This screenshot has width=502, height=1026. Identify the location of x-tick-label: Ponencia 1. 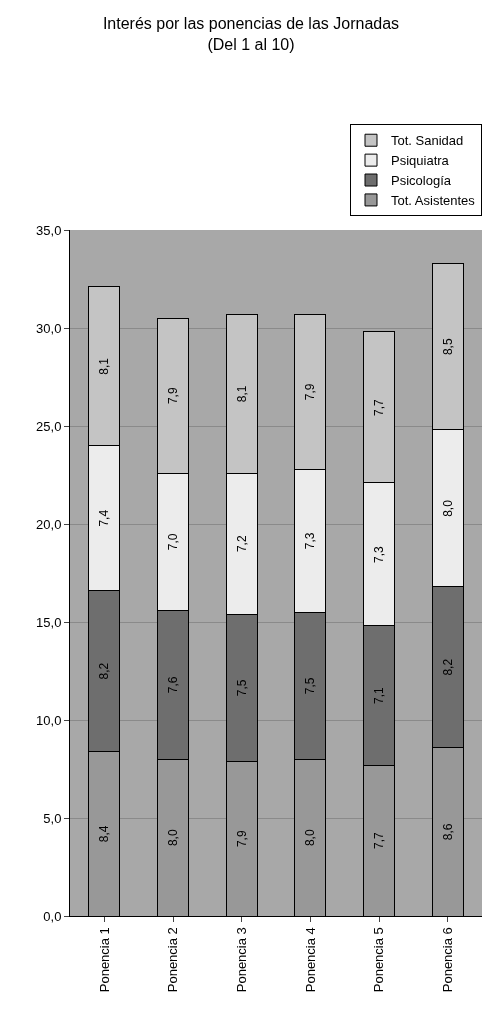
(104, 960).